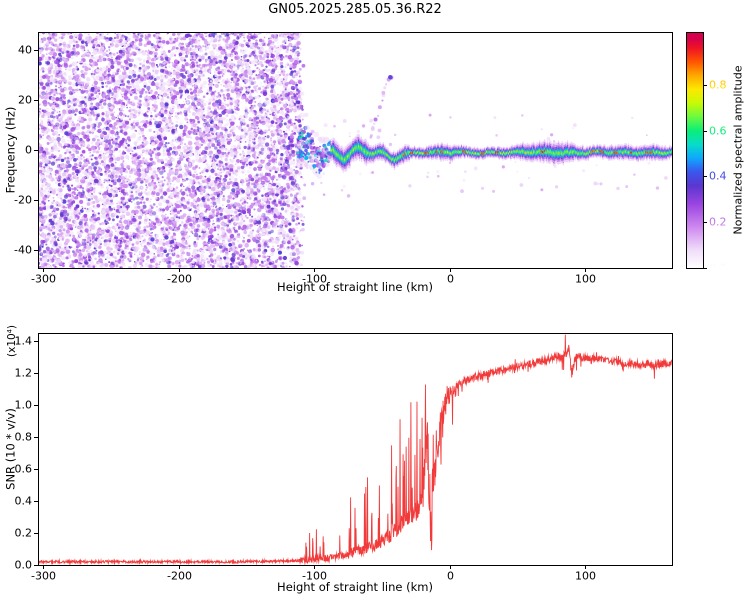 This screenshot has width=750, height=600. What do you see at coordinates (11, 341) in the screenshot?
I see `bottom-y-scale-label: (x10⁴)` at bounding box center [11, 341].